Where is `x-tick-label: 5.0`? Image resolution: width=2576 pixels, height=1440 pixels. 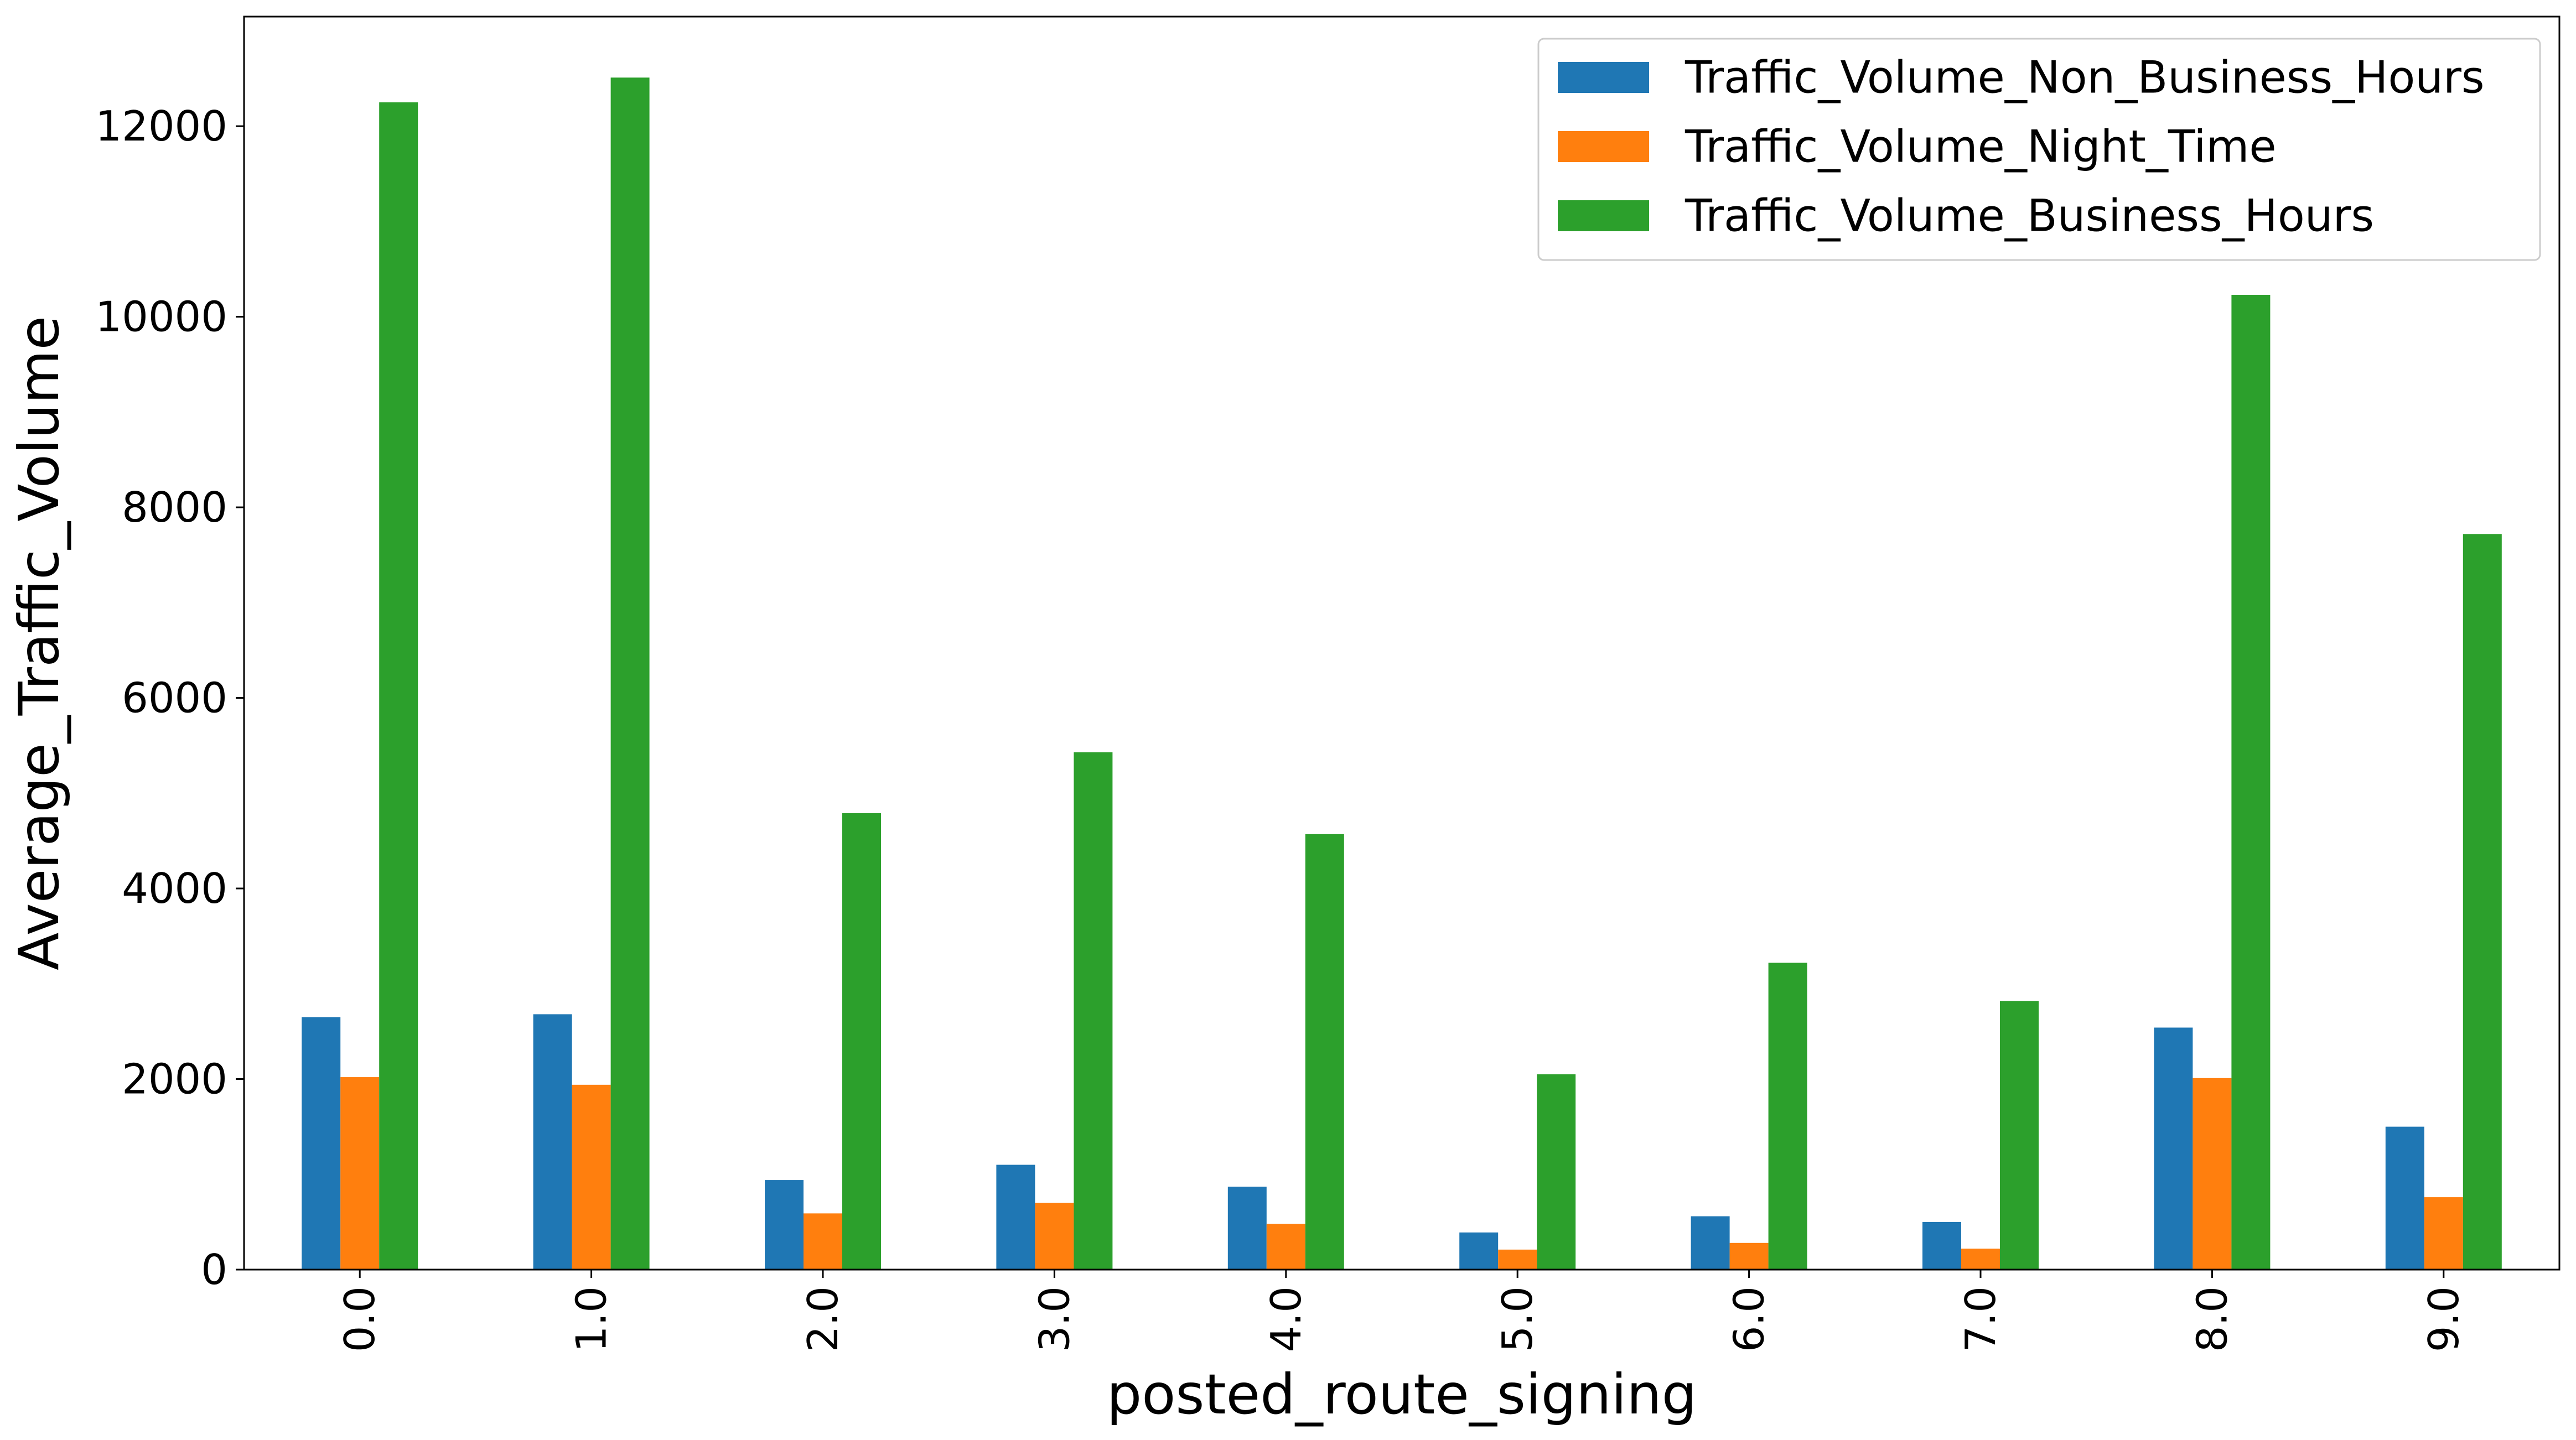
x-tick-label: 5.0 is located at coordinates (1517, 1319).